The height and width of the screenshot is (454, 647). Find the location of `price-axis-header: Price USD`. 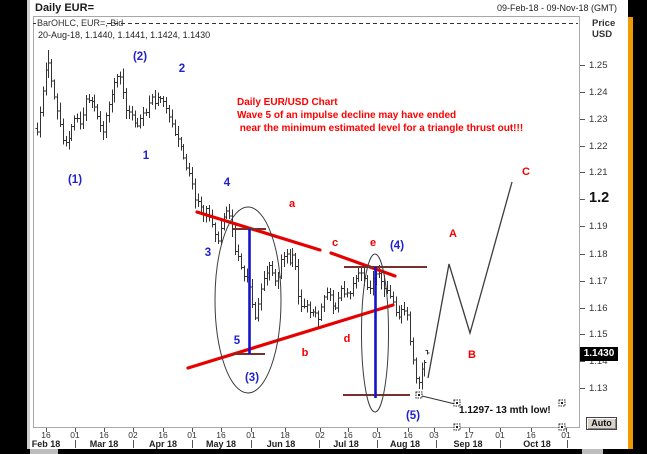

price-axis-header: Price USD is located at coordinates (603, 29).